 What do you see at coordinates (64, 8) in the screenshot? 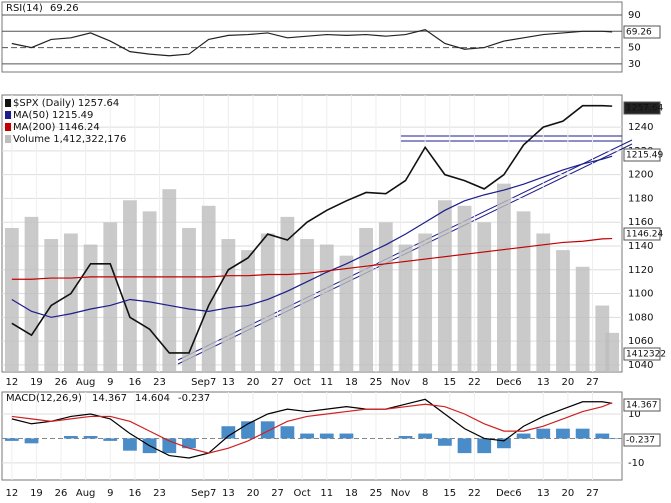
I see `legend-value: 69.26` at bounding box center [64, 8].